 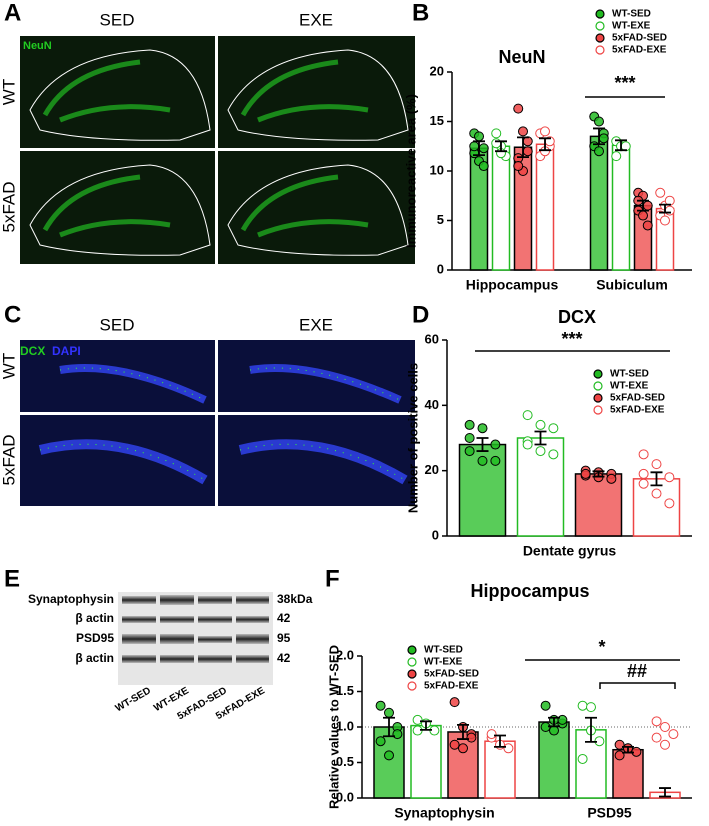 What do you see at coordinates (440, 219) in the screenshot?
I see `y-tick-label: 5` at bounding box center [440, 219].